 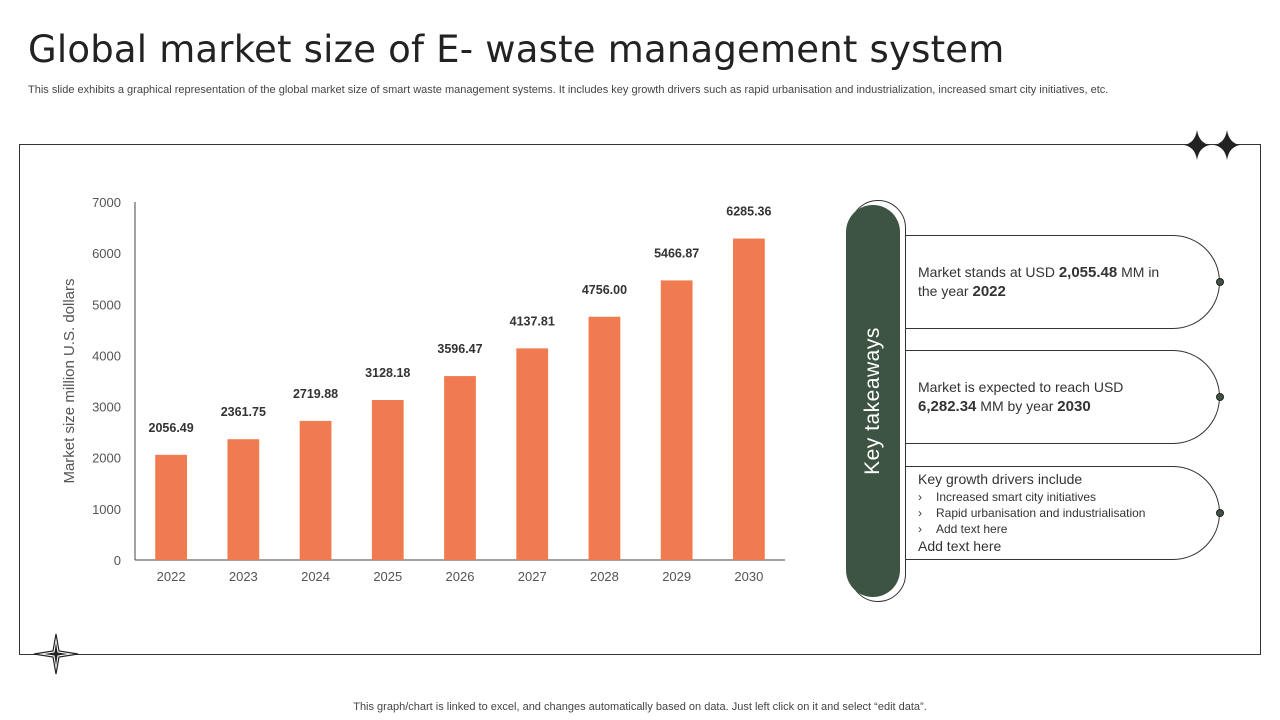 I want to click on x-tick-label: 2022, so click(x=171, y=576).